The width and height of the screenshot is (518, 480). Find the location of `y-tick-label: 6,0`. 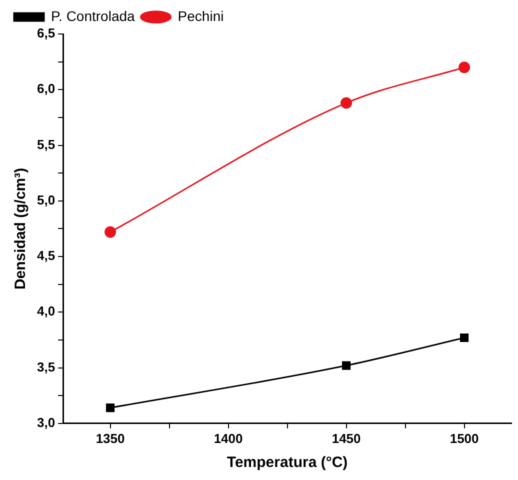

y-tick-label: 6,0 is located at coordinates (46, 88).